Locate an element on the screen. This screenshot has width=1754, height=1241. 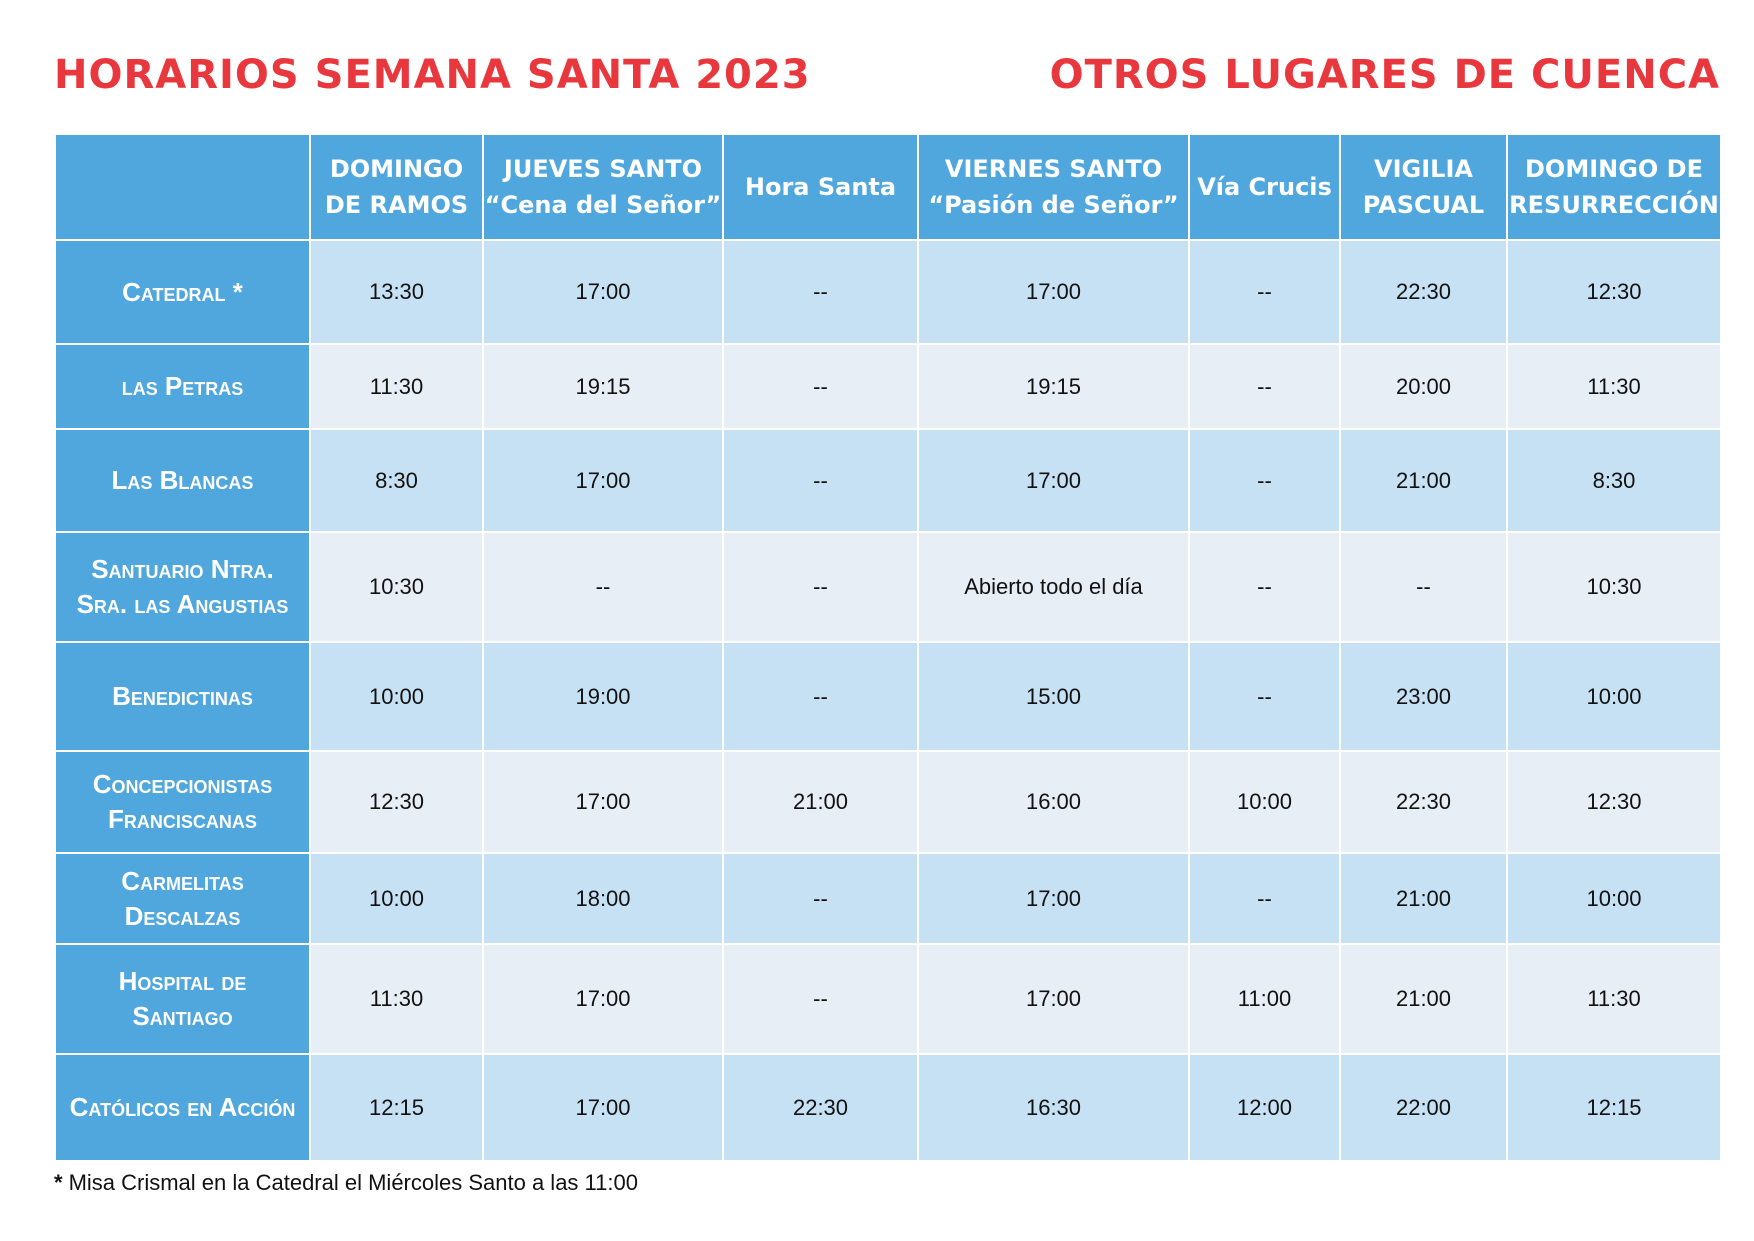
row-label-line: Carmelitas is located at coordinates (182, 880).